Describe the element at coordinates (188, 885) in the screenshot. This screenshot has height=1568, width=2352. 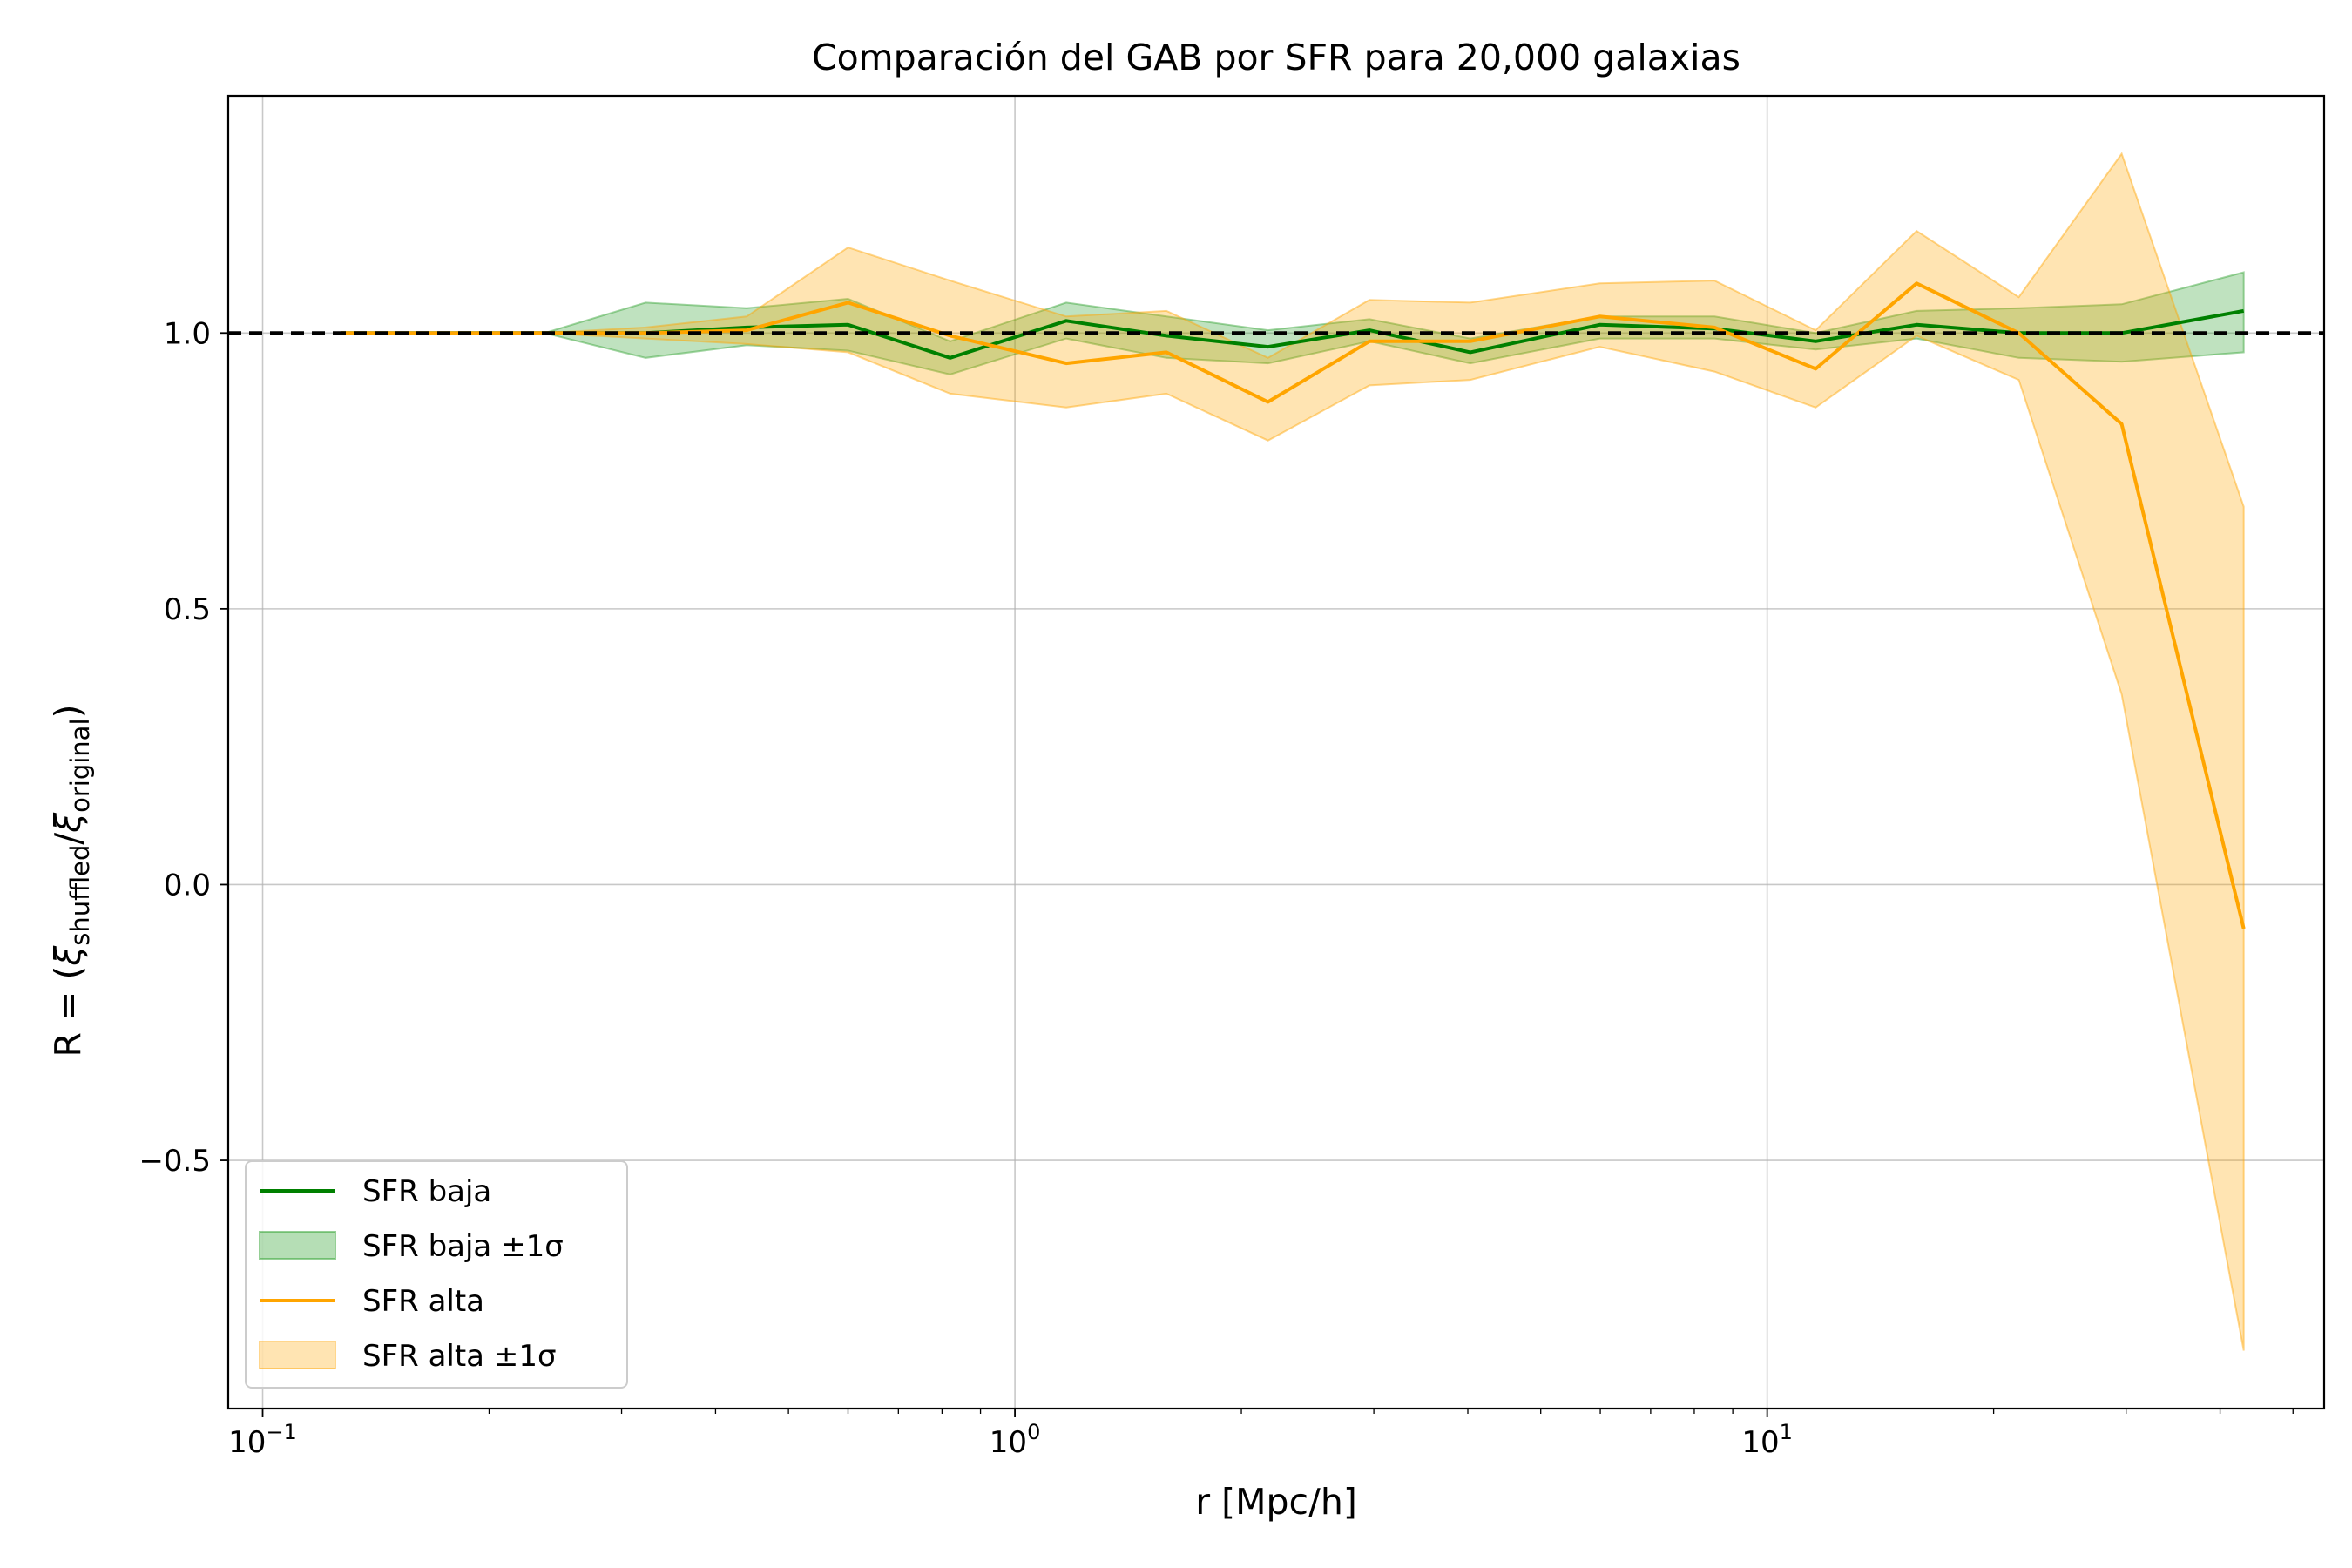
I see `y-tick-label: 0.0` at that location.